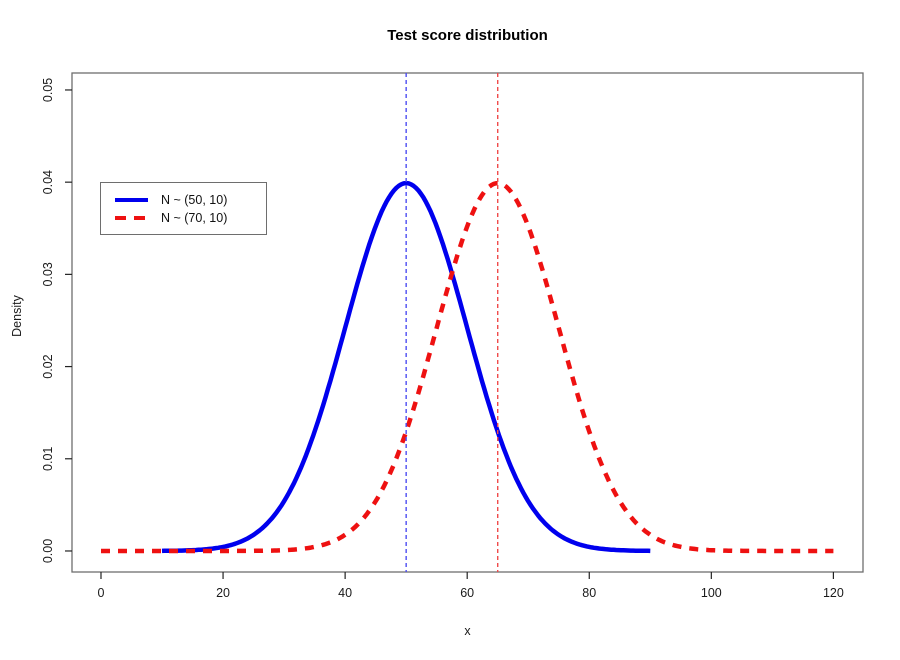 This screenshot has width=900, height=660. What do you see at coordinates (467, 593) in the screenshot?
I see `x-tick-label: 60` at bounding box center [467, 593].